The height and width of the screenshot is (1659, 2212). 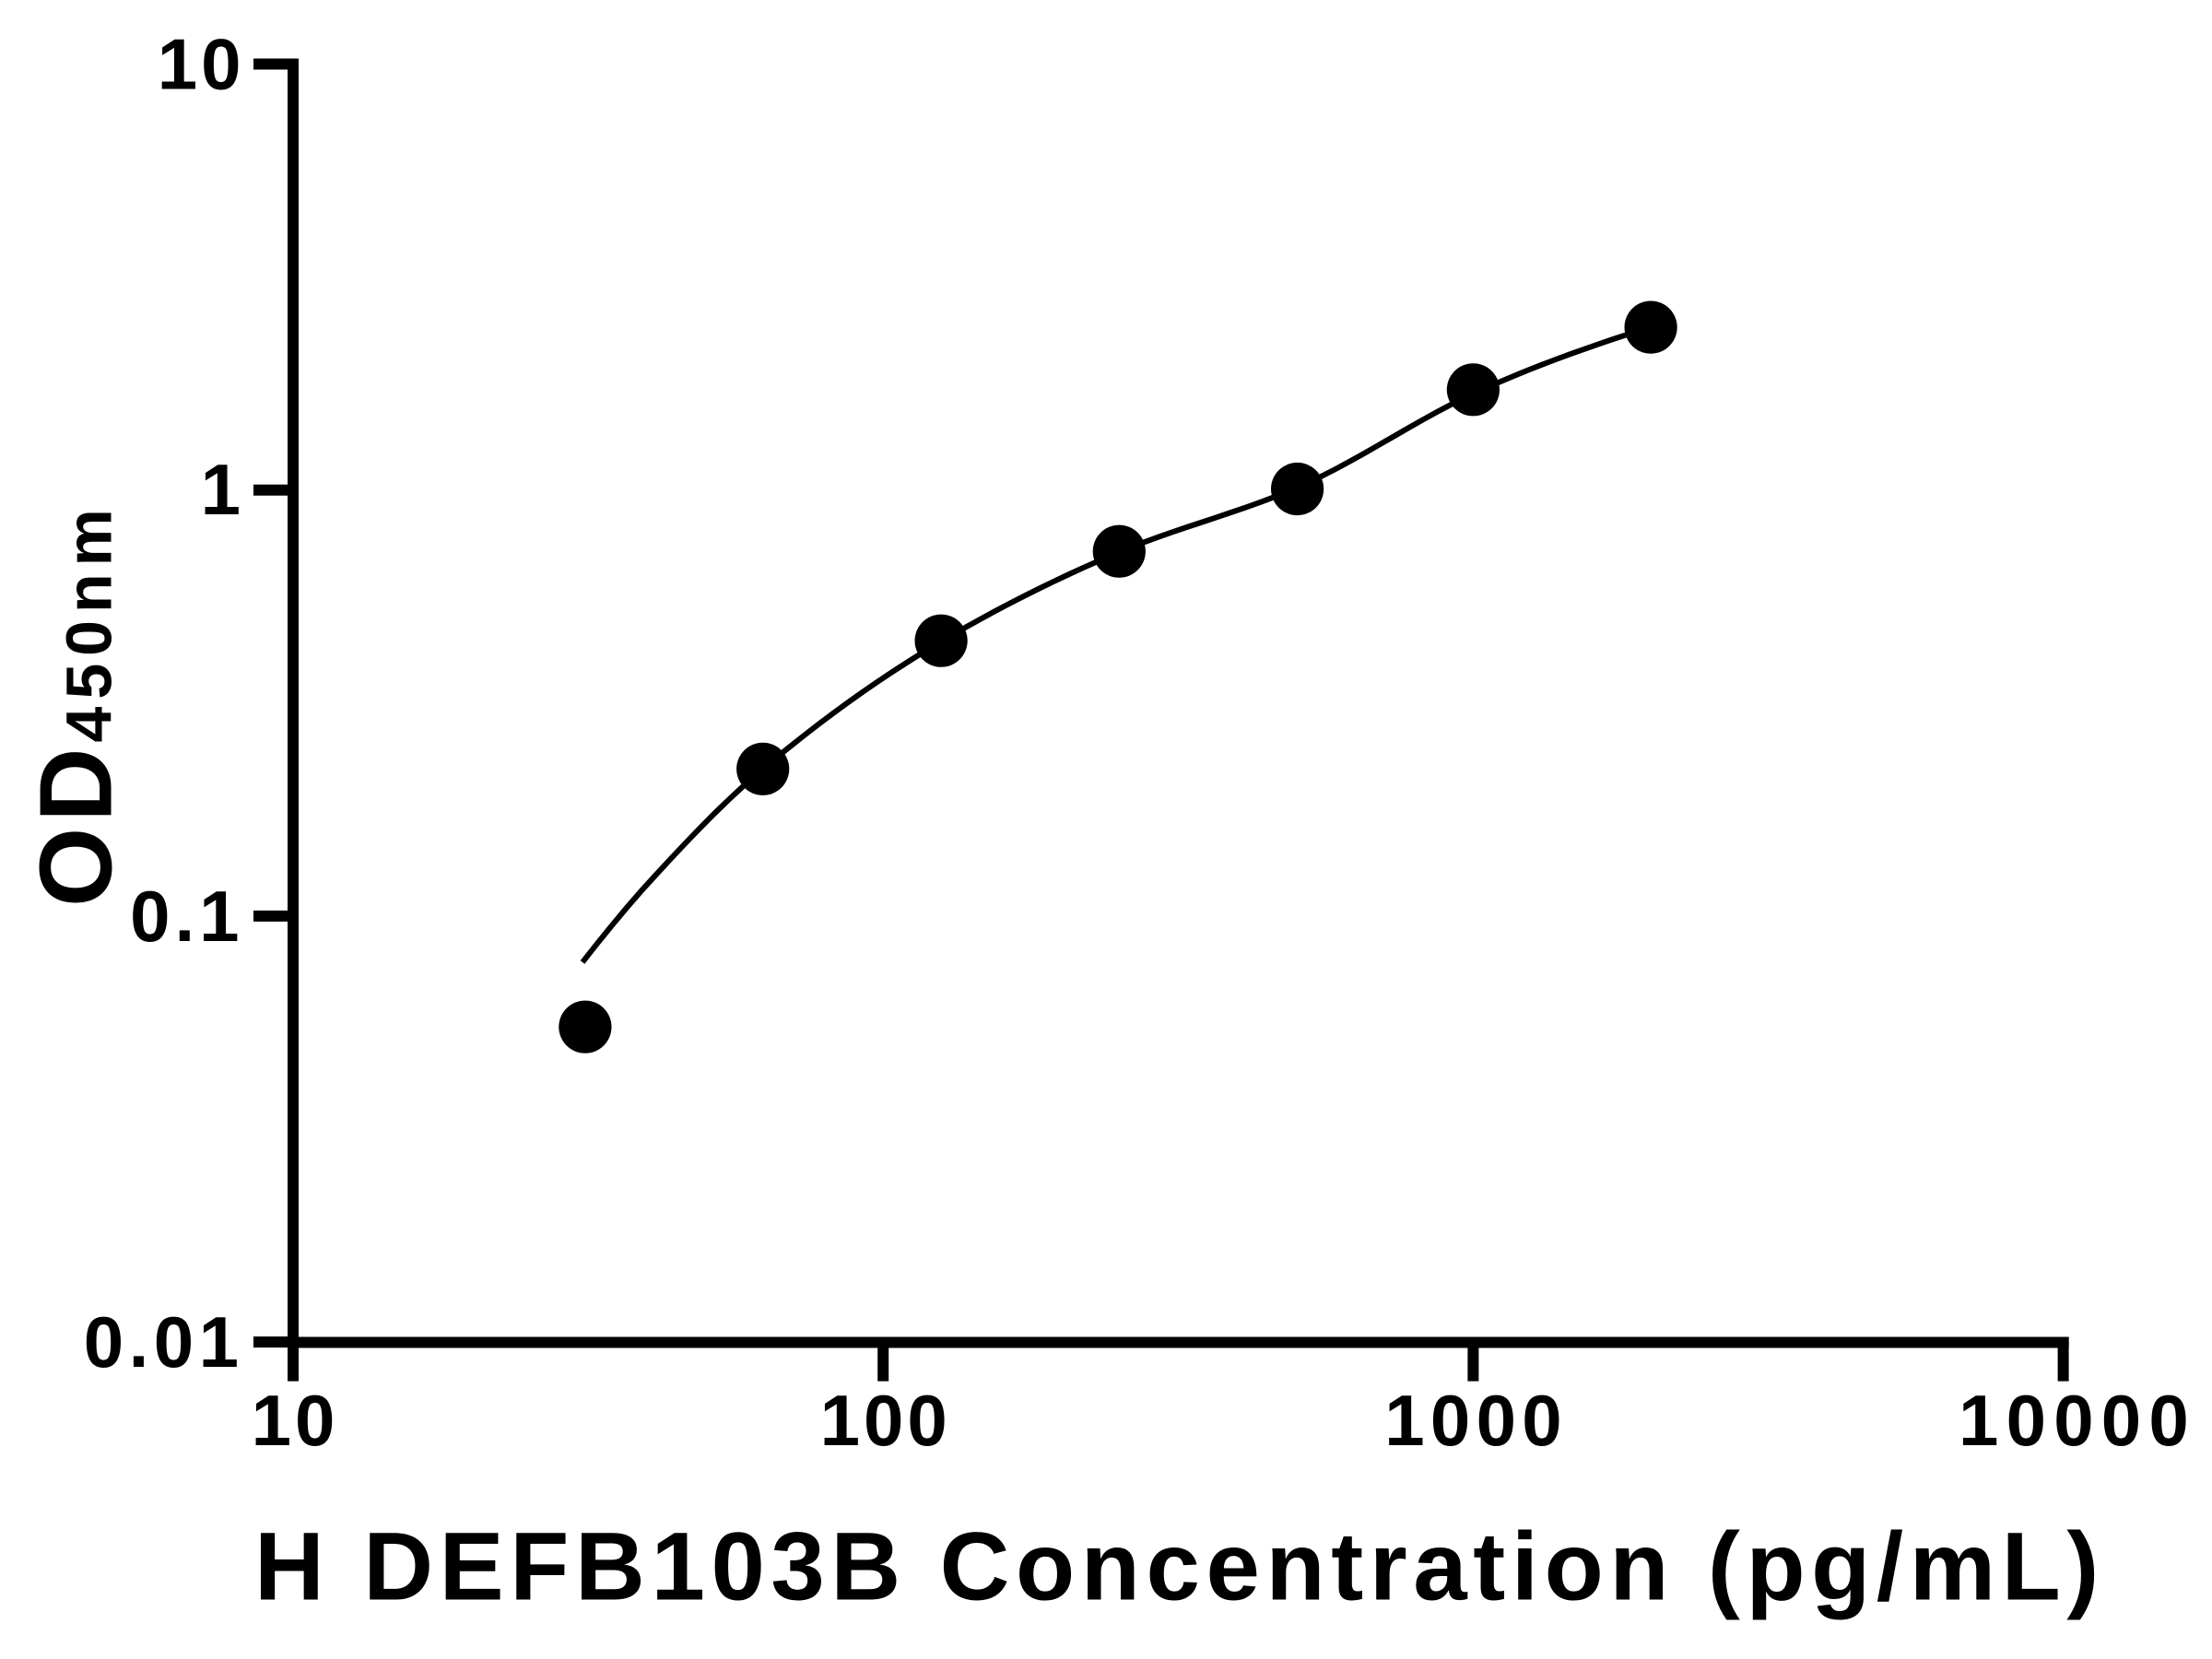 I want to click on svg-text: 0.01, so click(x=164, y=1341).